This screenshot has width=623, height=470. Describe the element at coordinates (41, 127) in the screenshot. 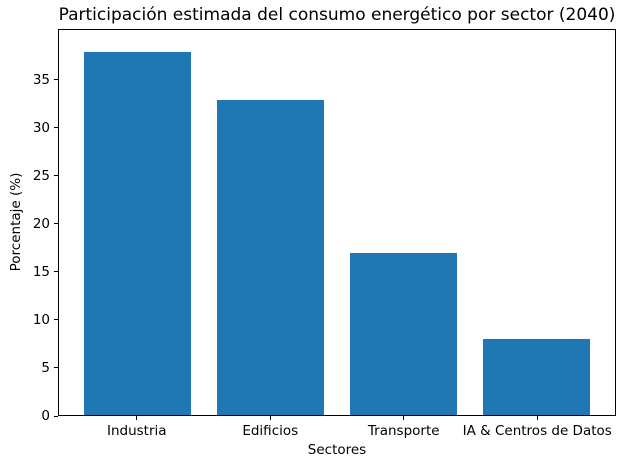

I see `y-tick-label: 30` at that location.